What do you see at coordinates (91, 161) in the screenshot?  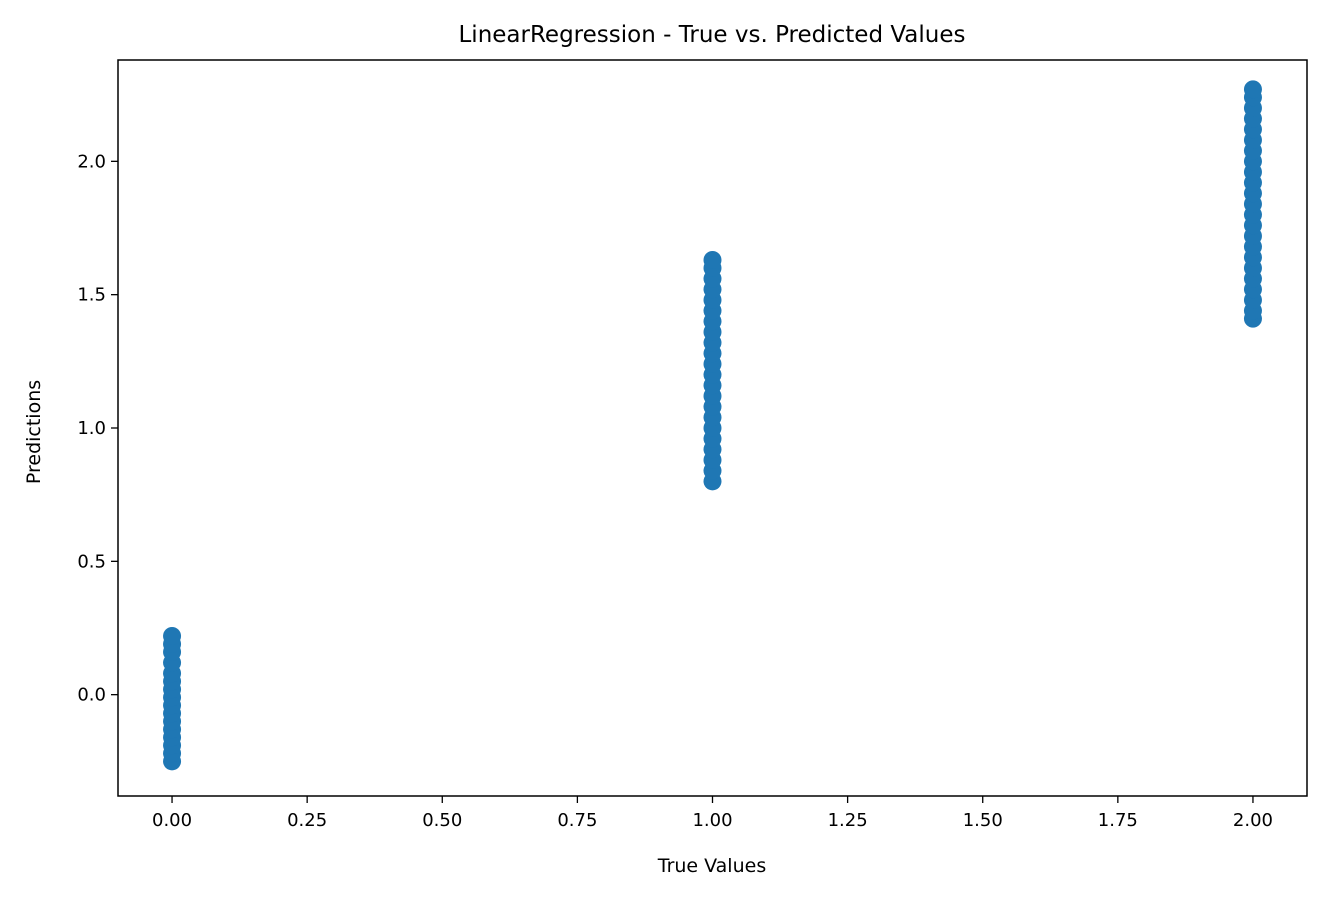 I see `y-tick-label-4: 2.0` at bounding box center [91, 161].